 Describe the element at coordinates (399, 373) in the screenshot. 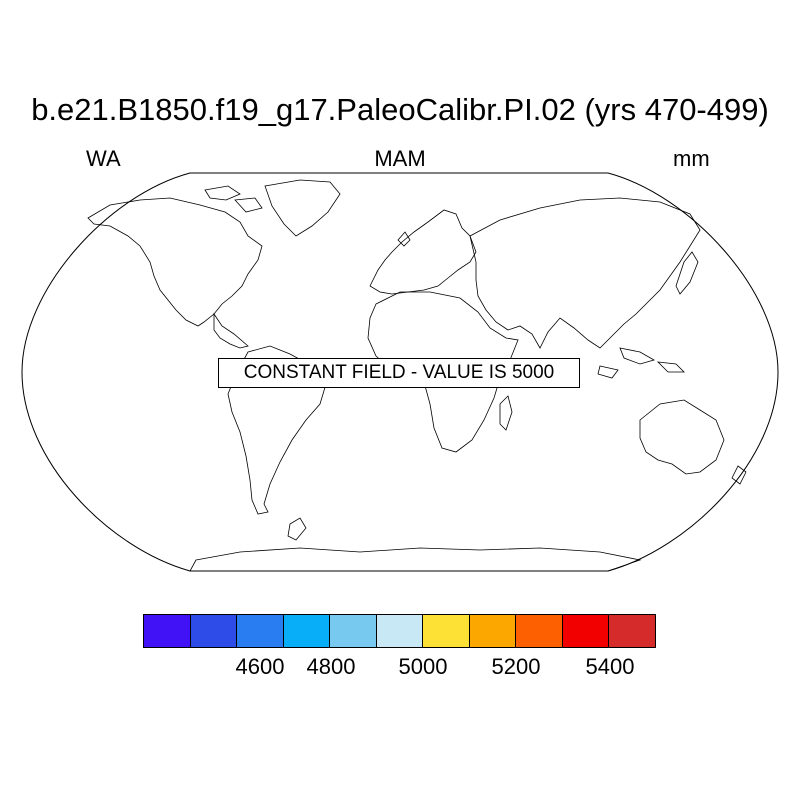

I see `constant-field-notice: CONSTANT FIELD - VALUE IS 5000` at that location.